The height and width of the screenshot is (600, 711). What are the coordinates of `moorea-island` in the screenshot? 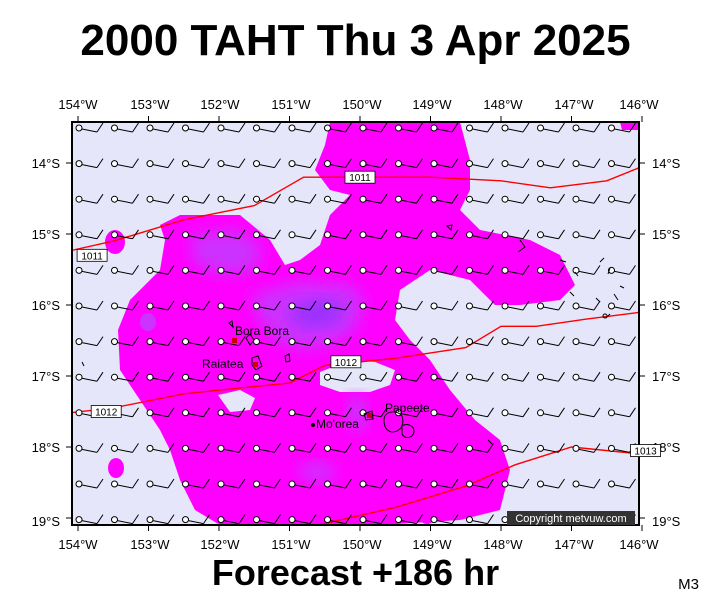 It's located at (368, 415).